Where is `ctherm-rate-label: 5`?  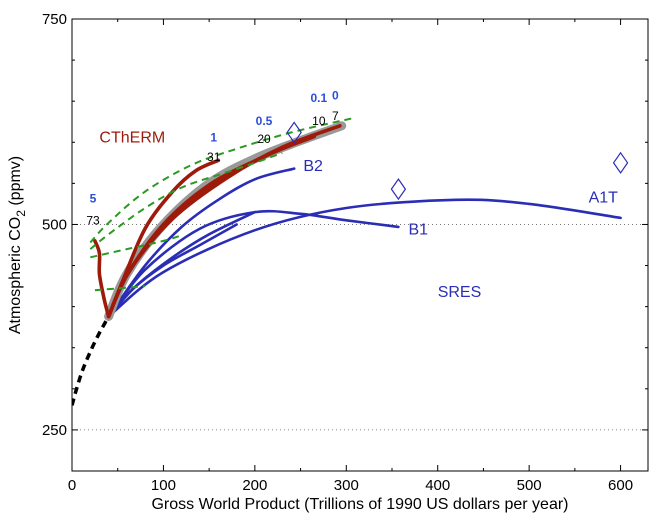 ctherm-rate-label: 5 is located at coordinates (93, 198).